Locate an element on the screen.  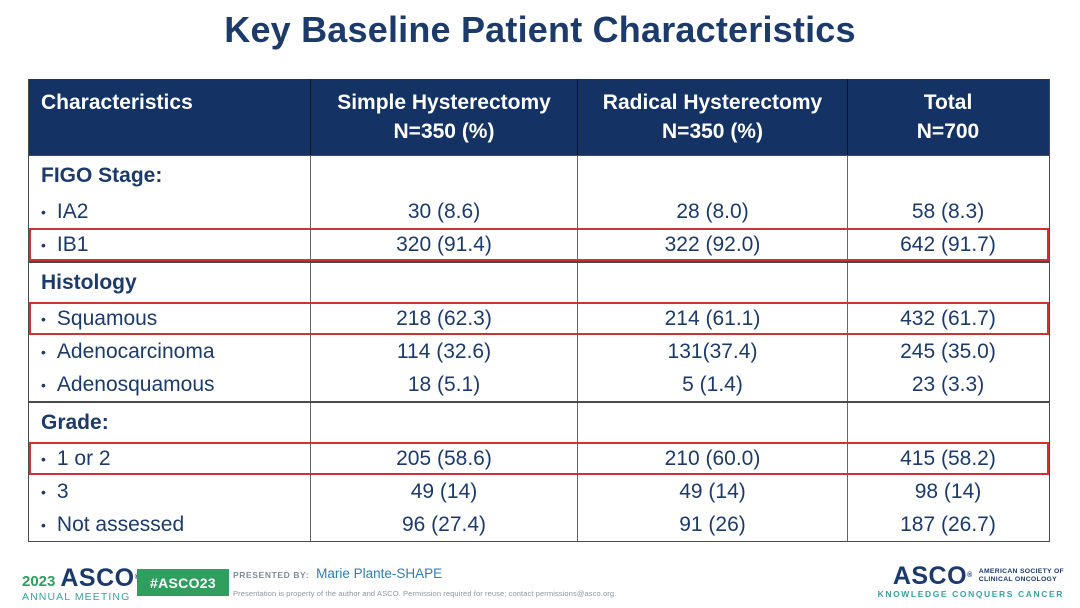
header-simple-line2: N=350 (%) is located at coordinates (444, 131).